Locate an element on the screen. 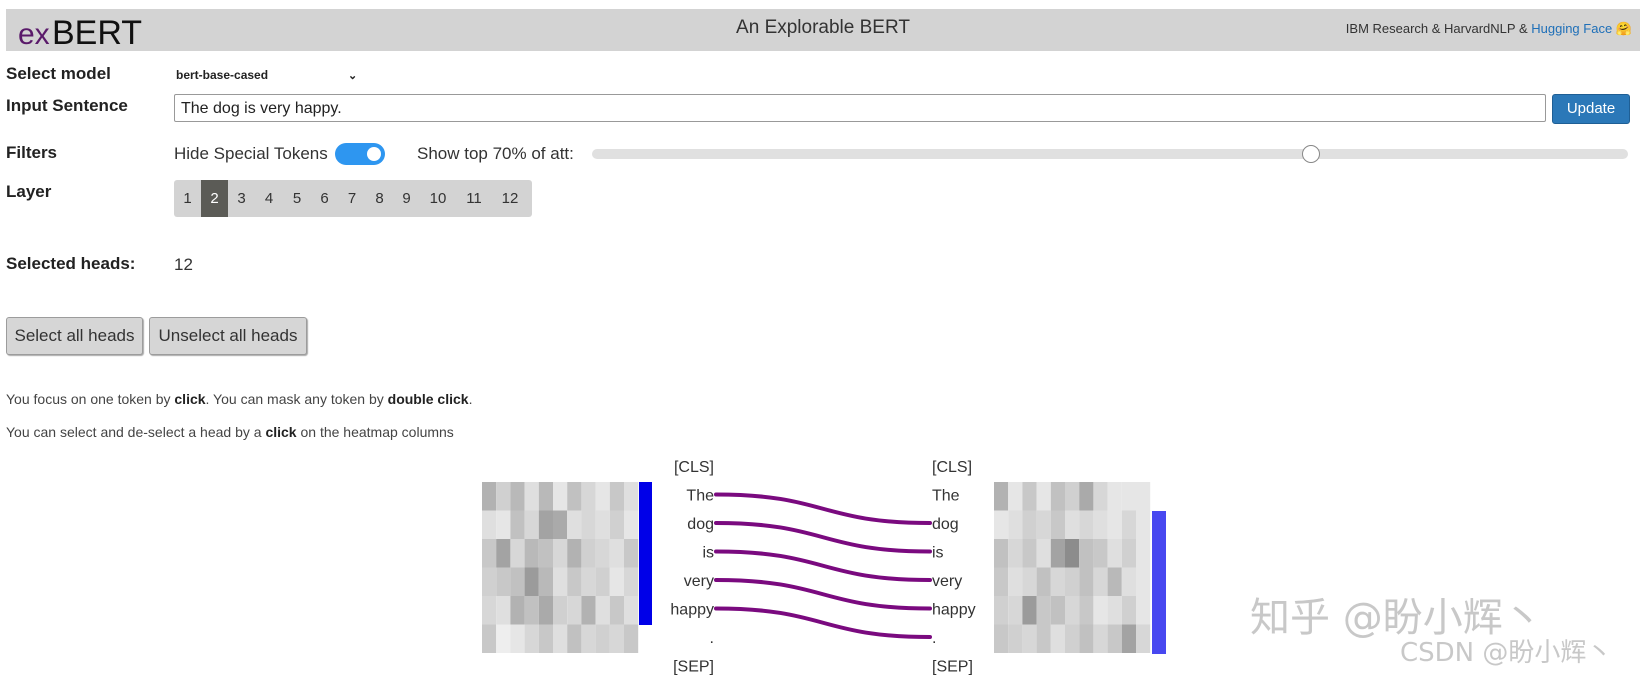 Image resolution: width=1648 pixels, height=677 pixels. right-token: . is located at coordinates (934, 638).